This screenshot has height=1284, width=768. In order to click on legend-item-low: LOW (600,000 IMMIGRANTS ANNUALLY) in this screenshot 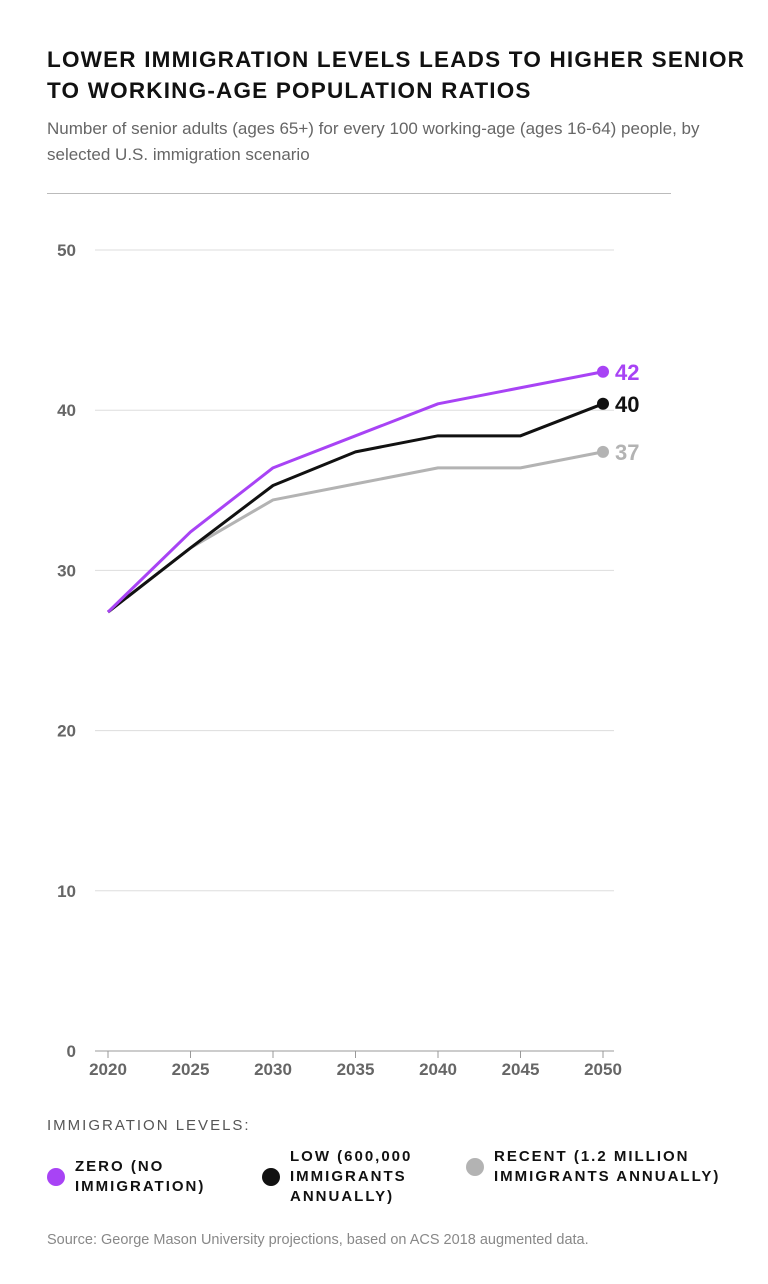, I will do `click(351, 1177)`.